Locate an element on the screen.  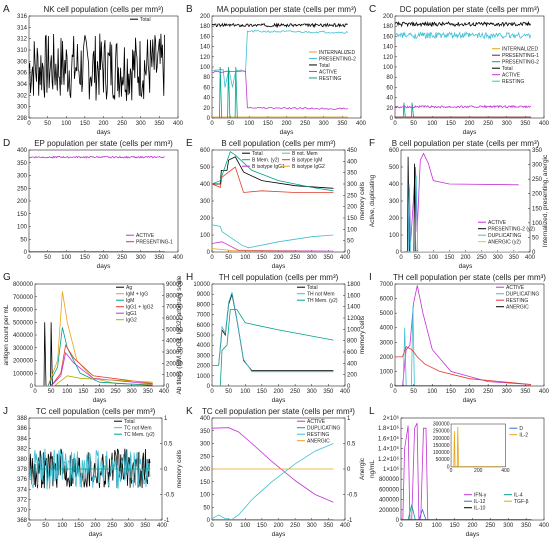
y-tick-label: 20 is located at coordinates (389, 109).